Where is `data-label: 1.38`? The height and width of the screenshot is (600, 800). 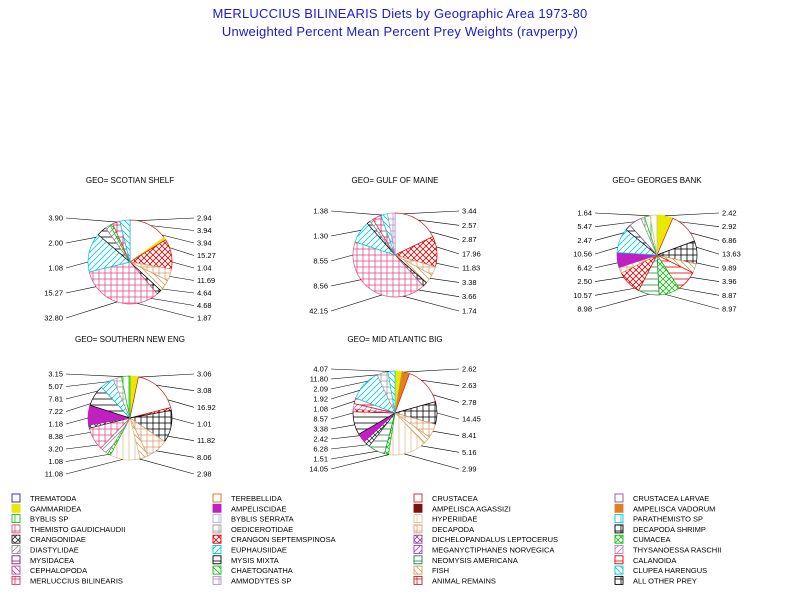 data-label: 1.38 is located at coordinates (320, 211).